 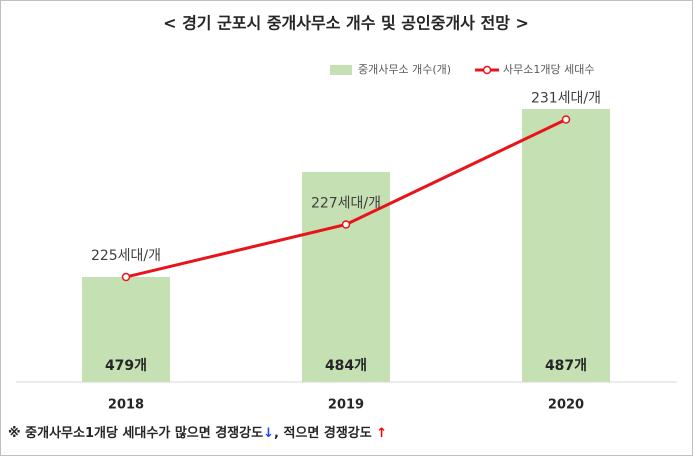 I want to click on x-tick-label: 2018, so click(x=126, y=405).